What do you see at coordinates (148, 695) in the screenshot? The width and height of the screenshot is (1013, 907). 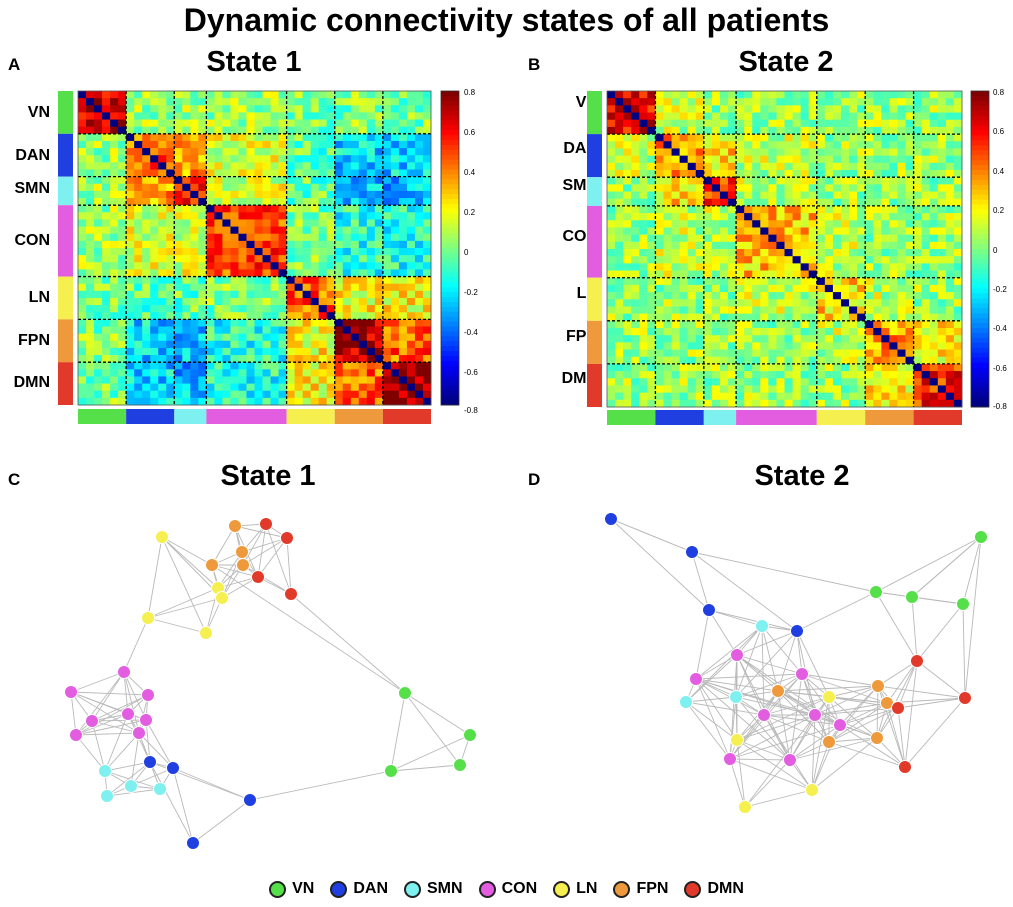 I see `graph-node-con` at bounding box center [148, 695].